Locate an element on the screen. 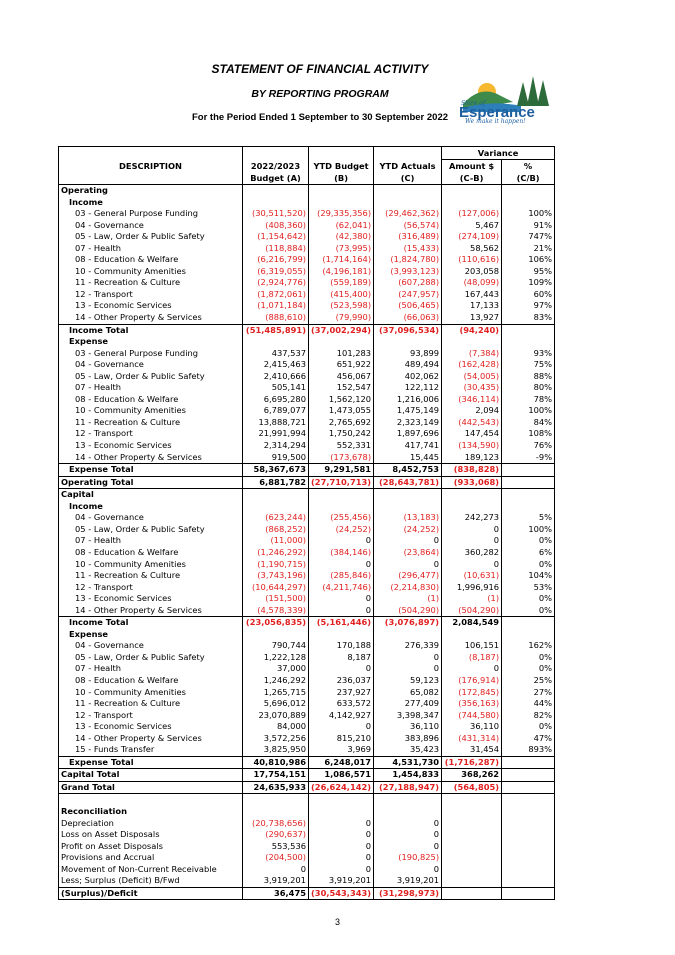 The width and height of the screenshot is (675, 955). row-value: (30,511,520) is located at coordinates (275, 214).